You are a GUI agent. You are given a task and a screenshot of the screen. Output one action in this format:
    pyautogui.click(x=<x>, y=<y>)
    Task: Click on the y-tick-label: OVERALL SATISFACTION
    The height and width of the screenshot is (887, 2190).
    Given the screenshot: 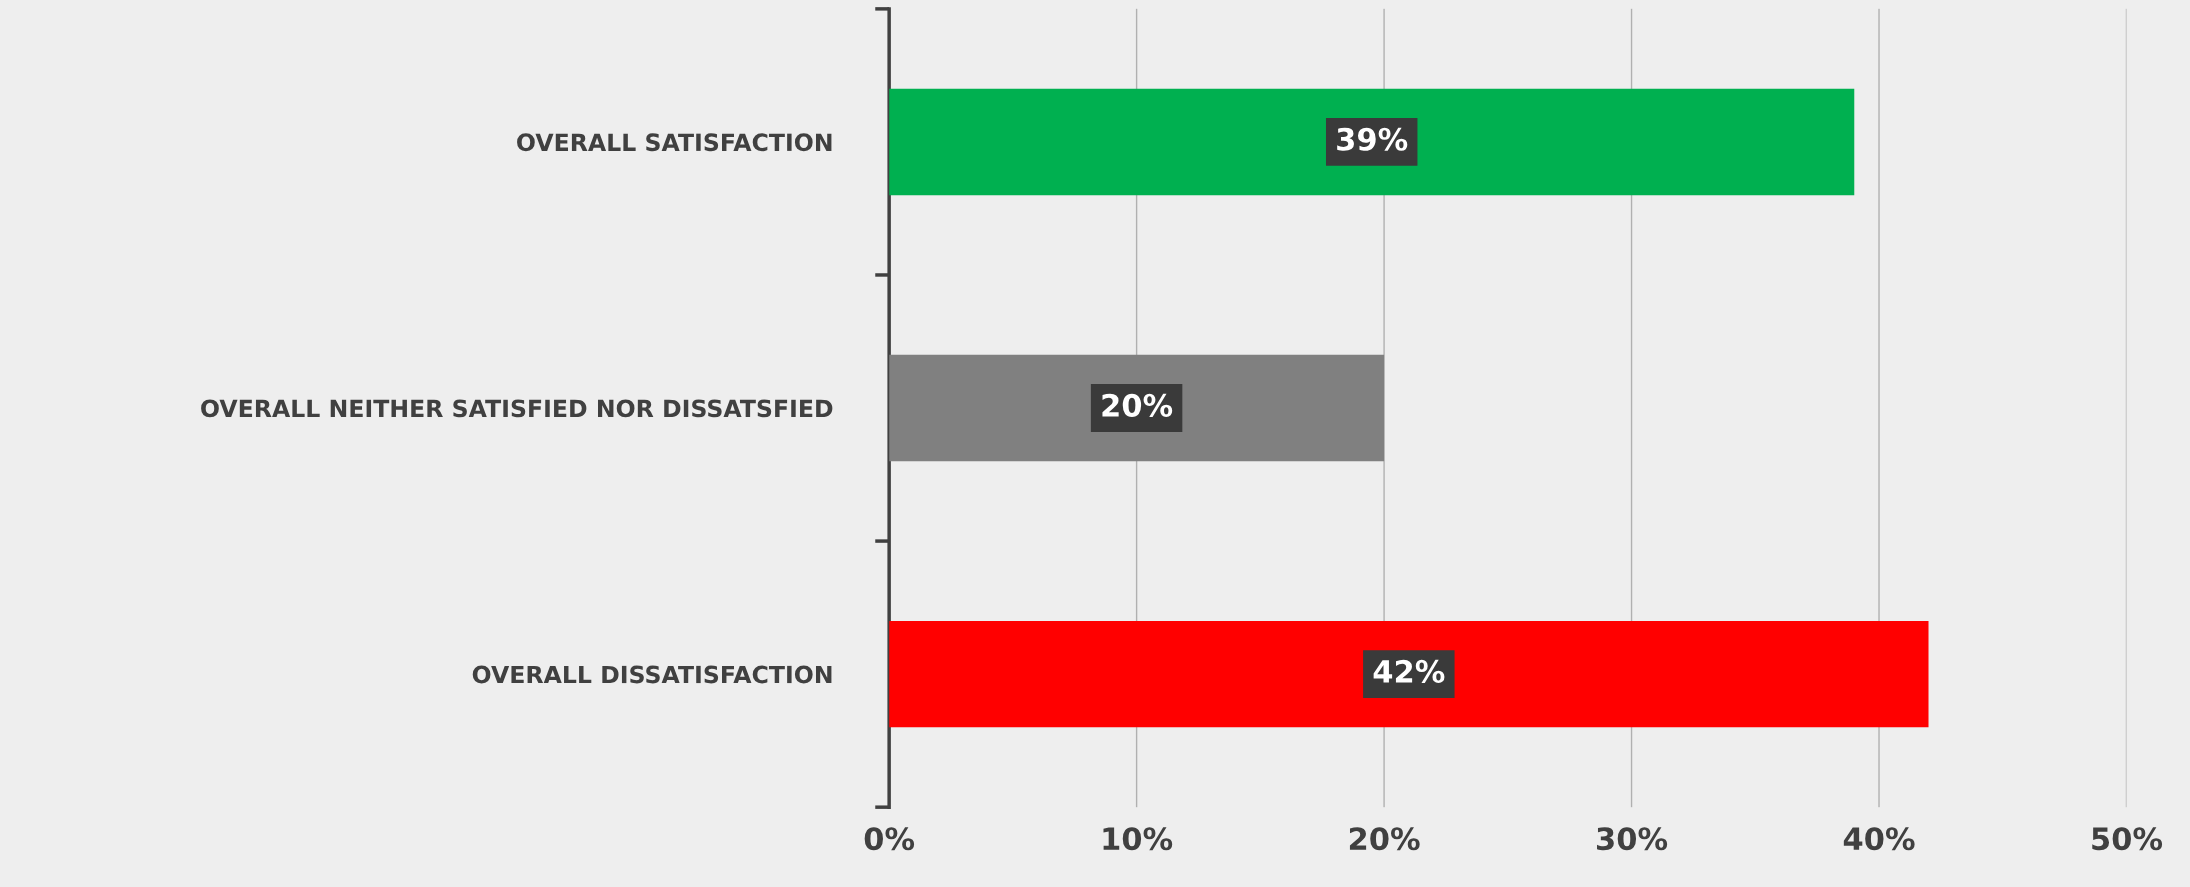 What is the action you would take?
    pyautogui.click(x=674, y=142)
    